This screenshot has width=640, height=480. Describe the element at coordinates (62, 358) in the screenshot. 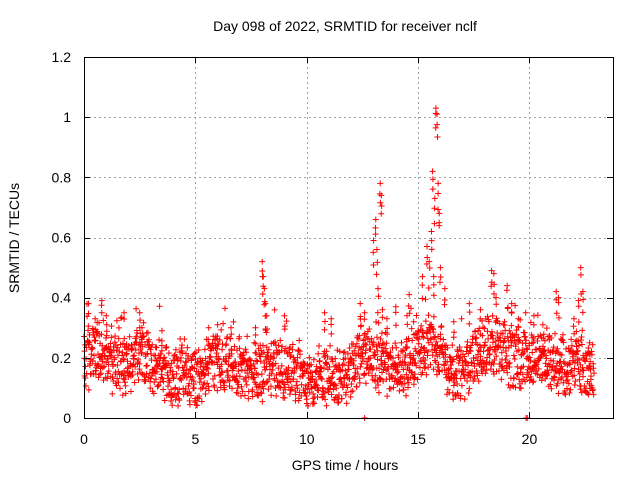

I see `y-tick-label: 0.2` at that location.